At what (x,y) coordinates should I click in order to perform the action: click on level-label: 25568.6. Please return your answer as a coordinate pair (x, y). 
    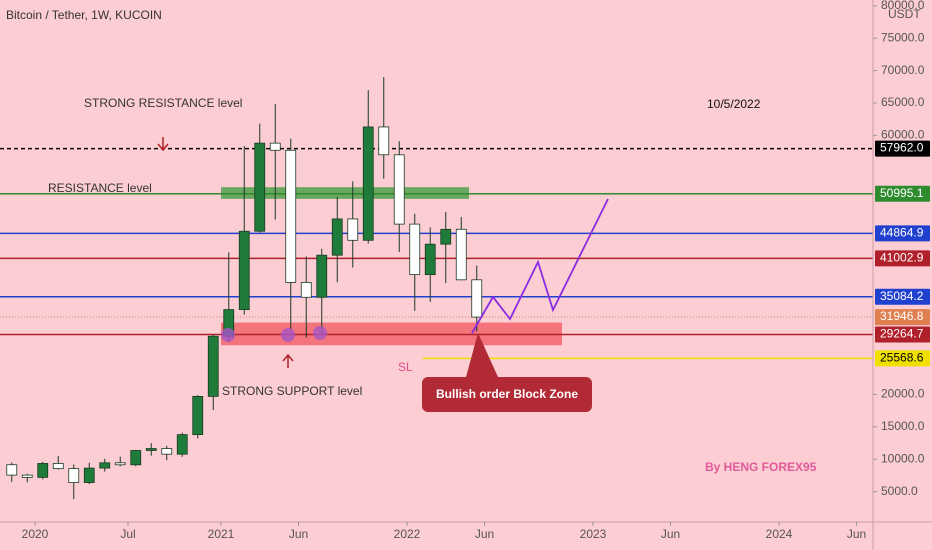
    Looking at the image, I should click on (902, 358).